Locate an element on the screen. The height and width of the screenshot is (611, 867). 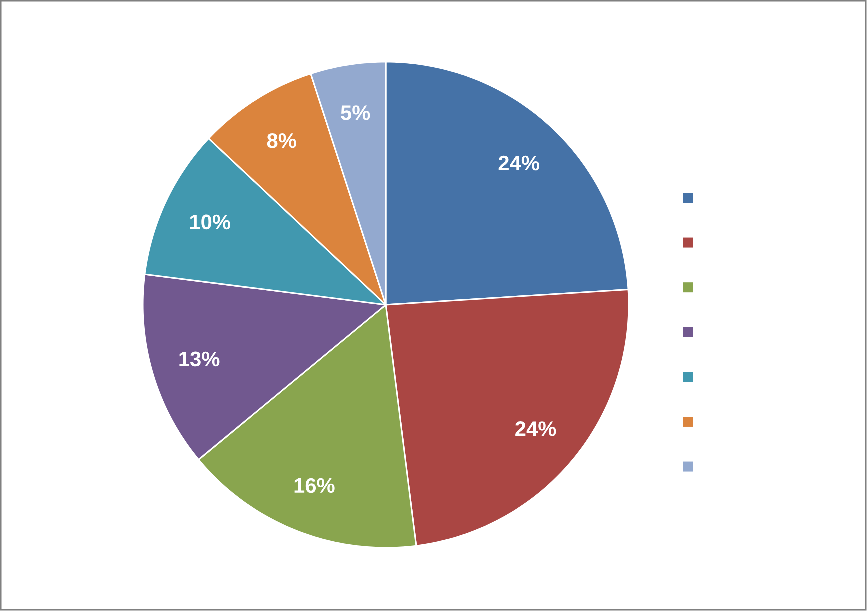
data-label: 16% is located at coordinates (314, 486).